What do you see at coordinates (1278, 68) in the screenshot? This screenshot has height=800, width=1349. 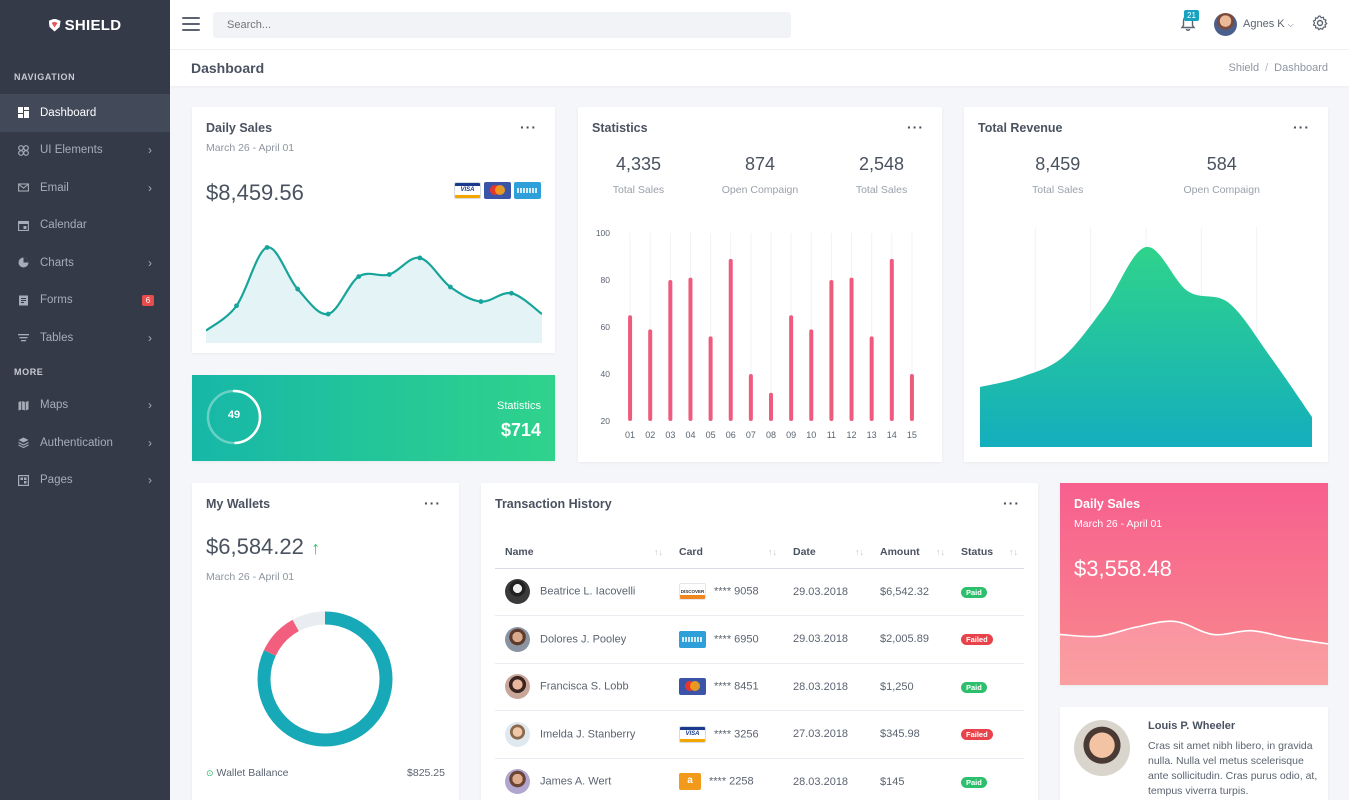 I see `breadcrumb: Shield / Dashboard` at bounding box center [1278, 68].